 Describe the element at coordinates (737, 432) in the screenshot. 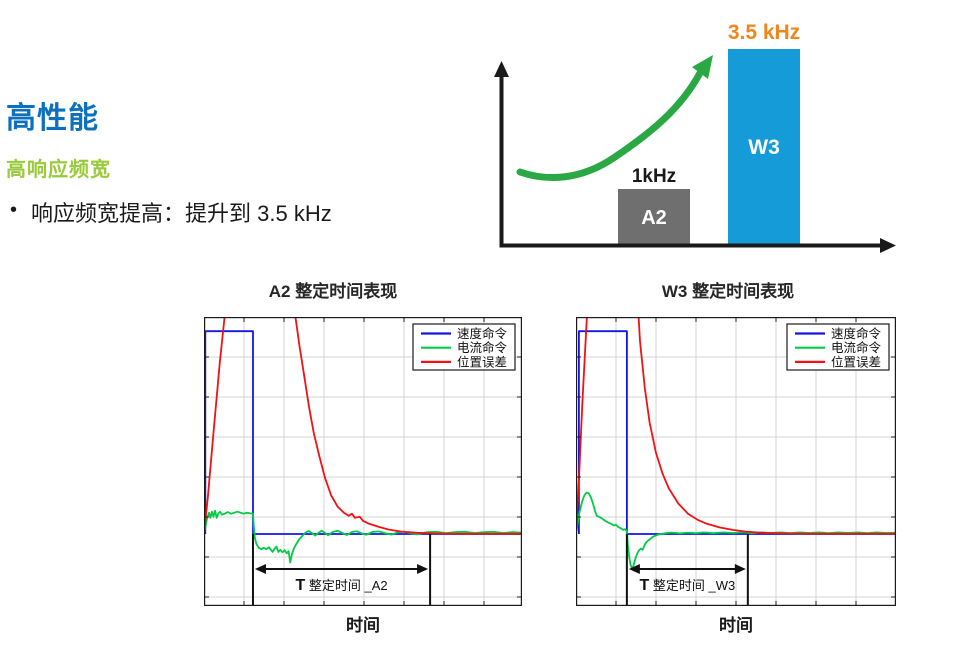

I see `series-speed-command` at that location.